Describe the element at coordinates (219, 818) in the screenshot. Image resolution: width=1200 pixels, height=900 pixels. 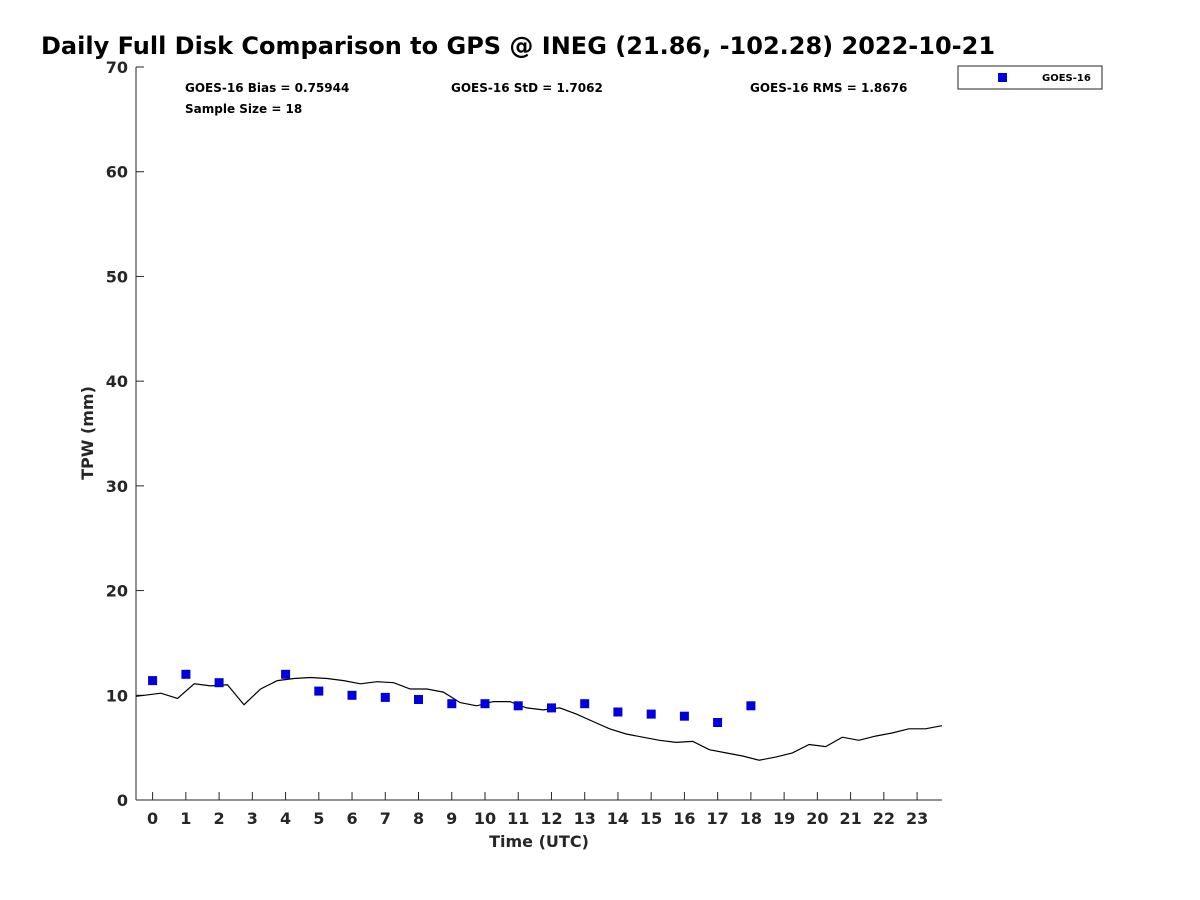
I see `x-tick-label: 2` at that location.